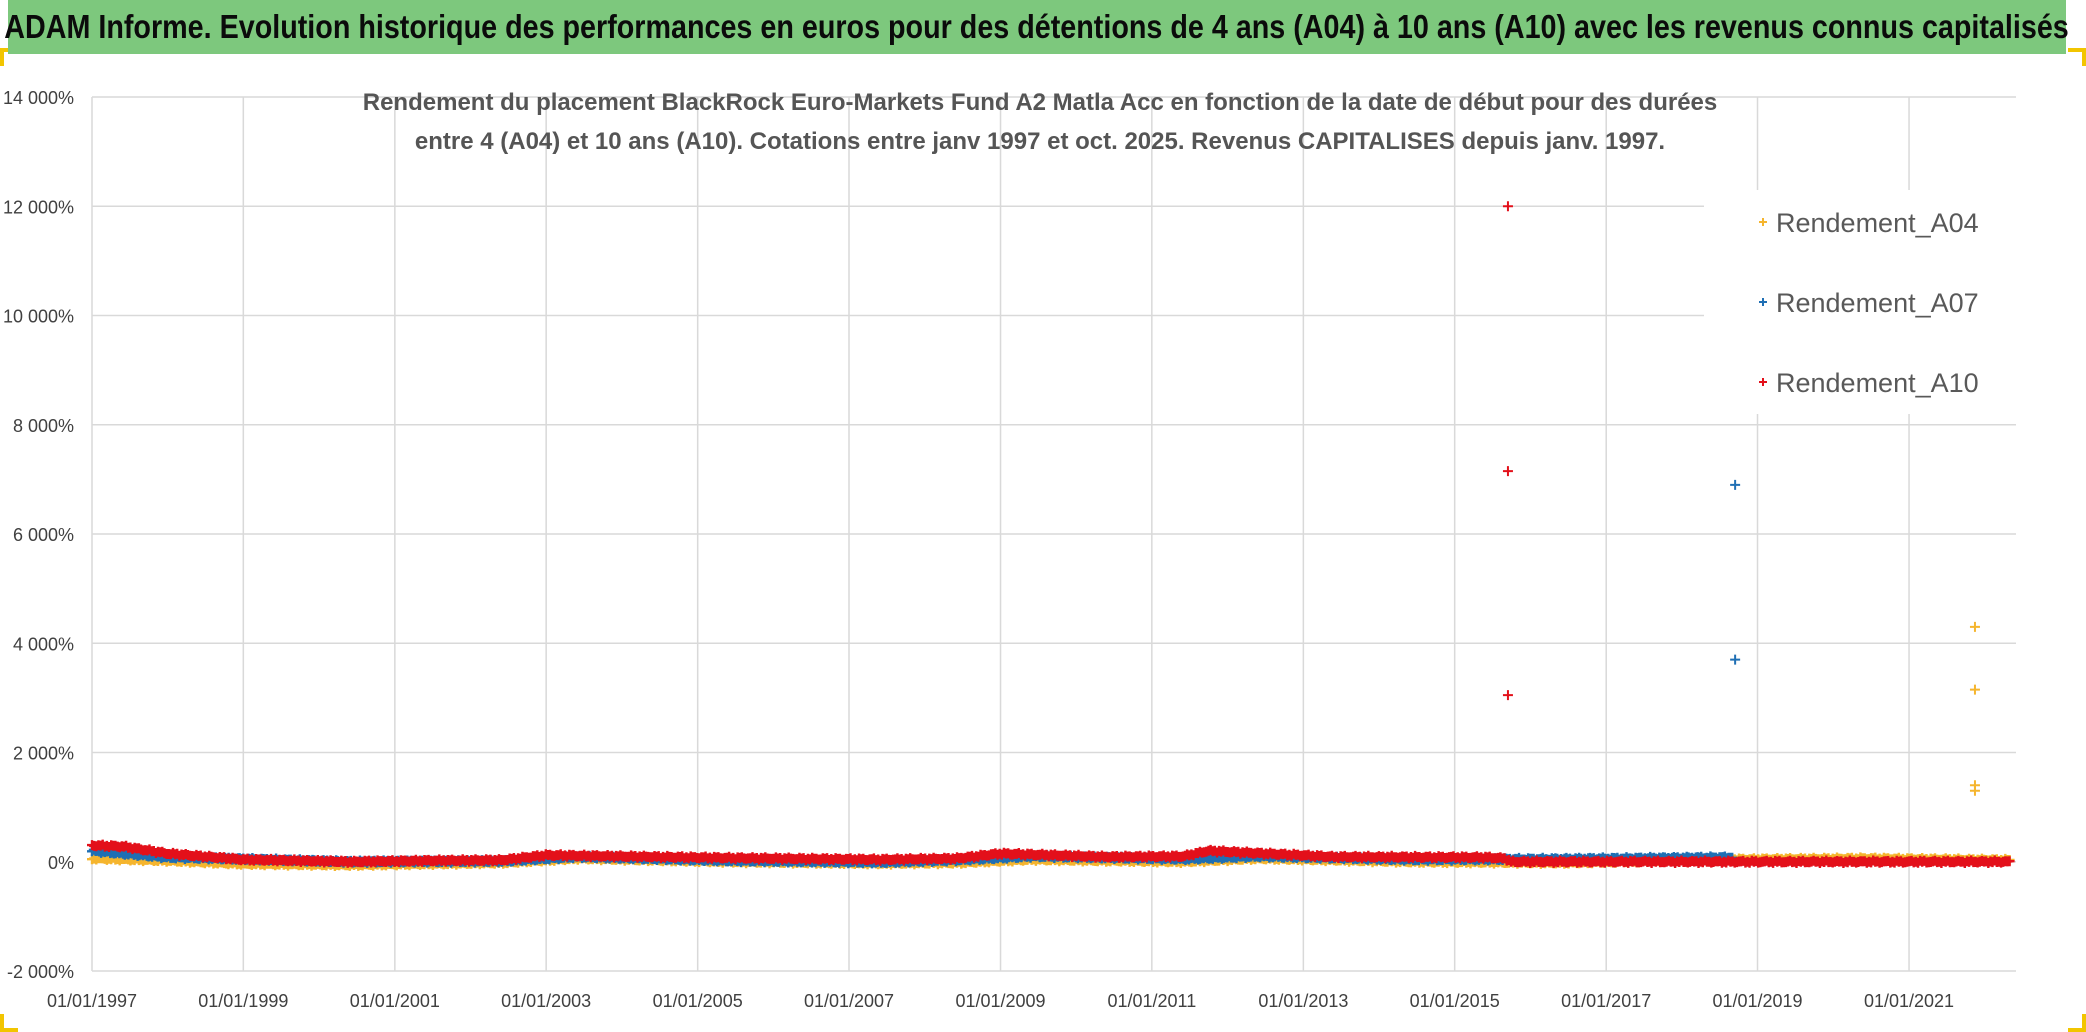 This screenshot has width=2086, height=1032. Describe the element at coordinates (2077, 1023) in the screenshot. I see `corner-marker-bottom-right` at that location.